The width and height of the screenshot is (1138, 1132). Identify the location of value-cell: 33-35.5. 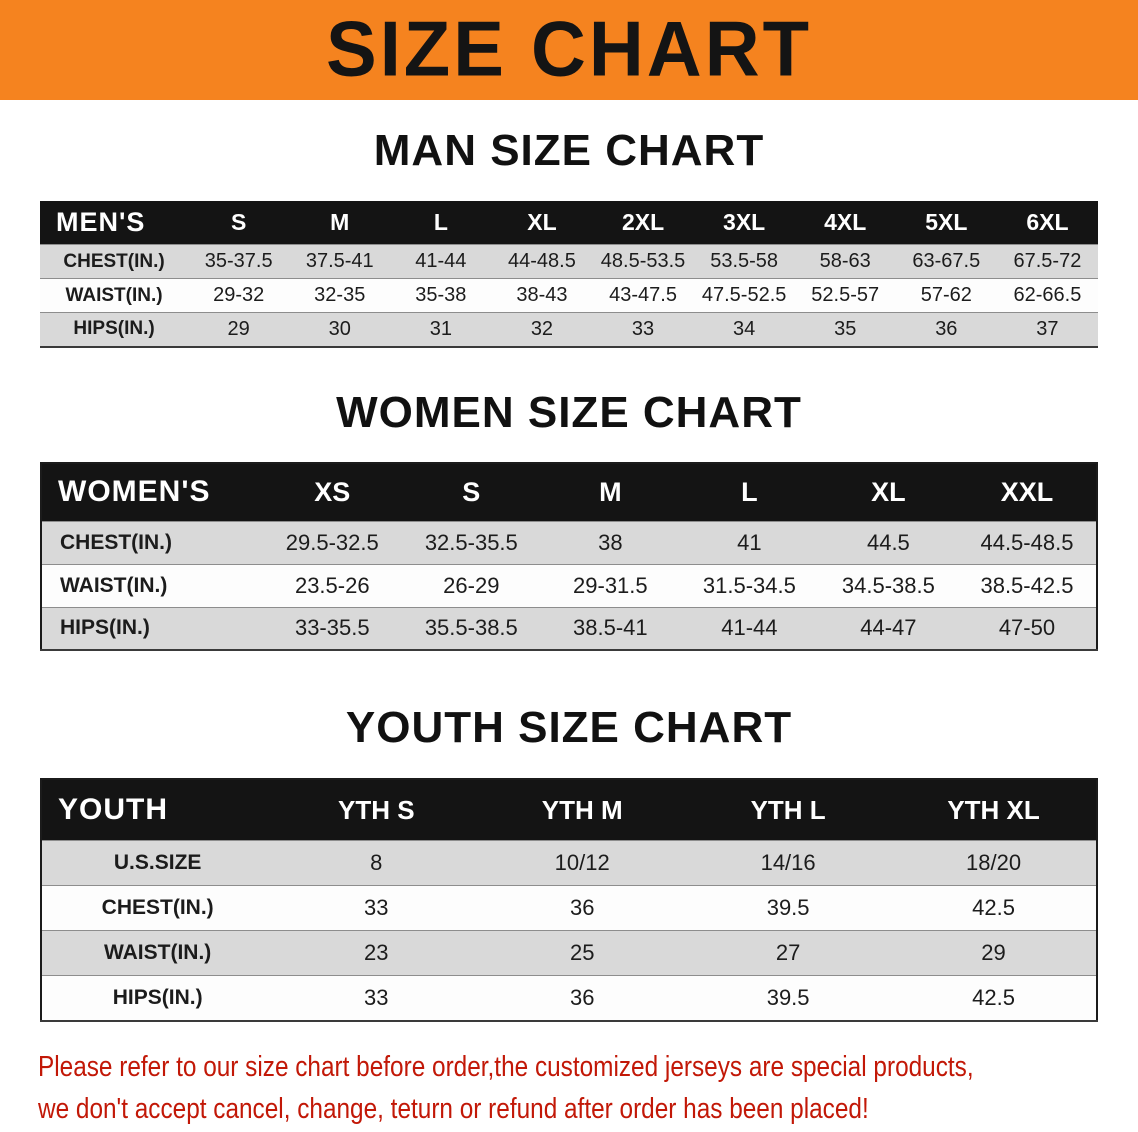
(332, 629).